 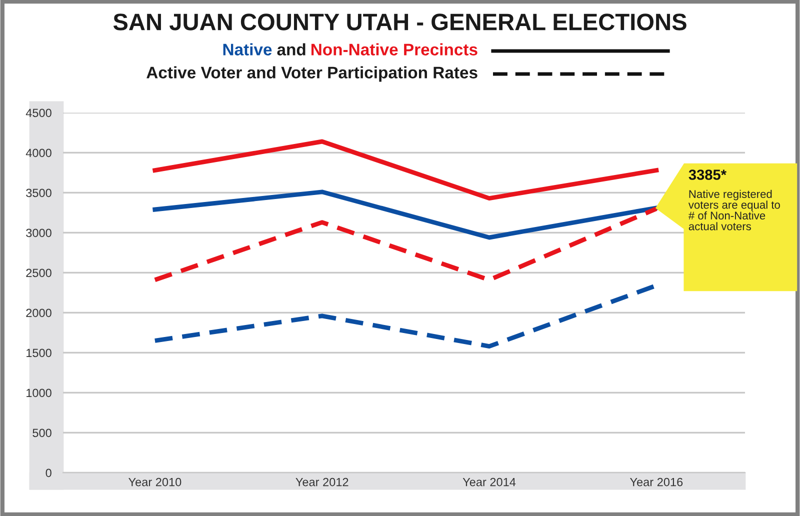 I want to click on annotation: 3385* Native registered voters are equal to # of Non-Native actual voters, so click(x=734, y=200).